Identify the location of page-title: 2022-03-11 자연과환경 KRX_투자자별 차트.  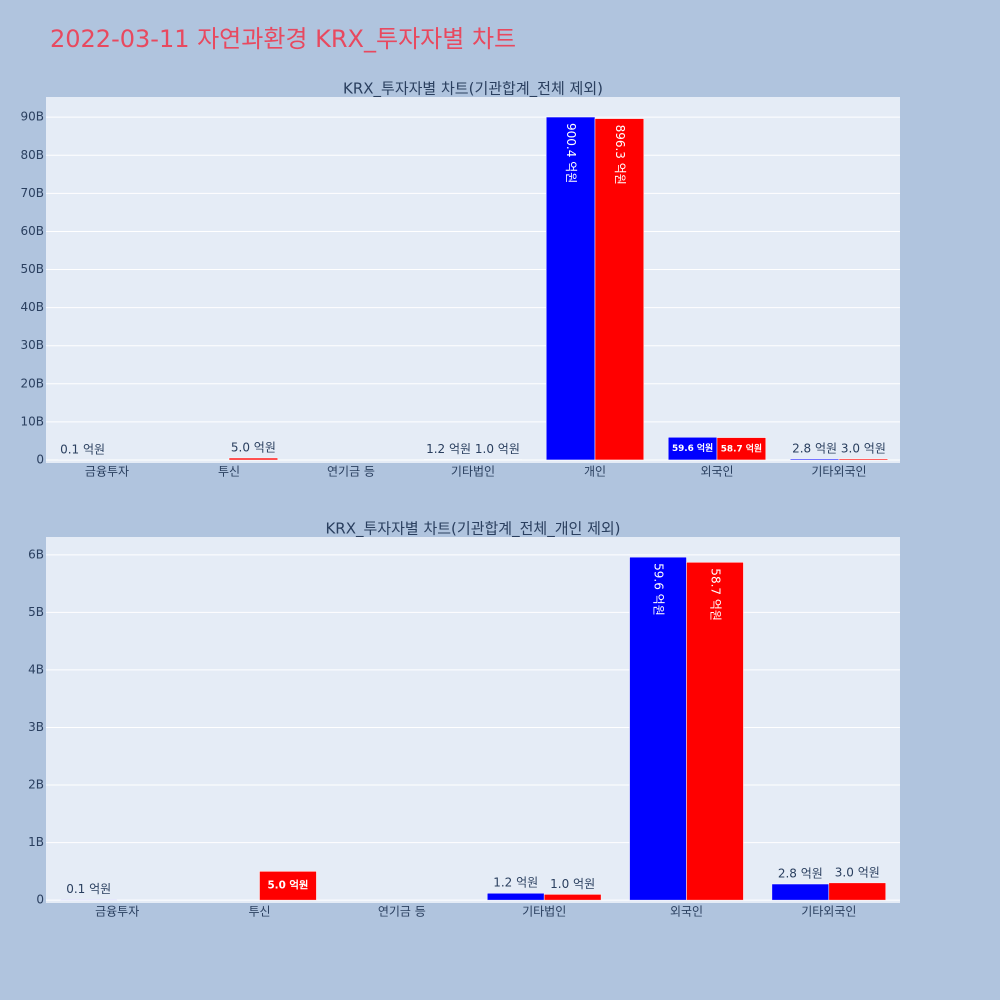
(283, 39).